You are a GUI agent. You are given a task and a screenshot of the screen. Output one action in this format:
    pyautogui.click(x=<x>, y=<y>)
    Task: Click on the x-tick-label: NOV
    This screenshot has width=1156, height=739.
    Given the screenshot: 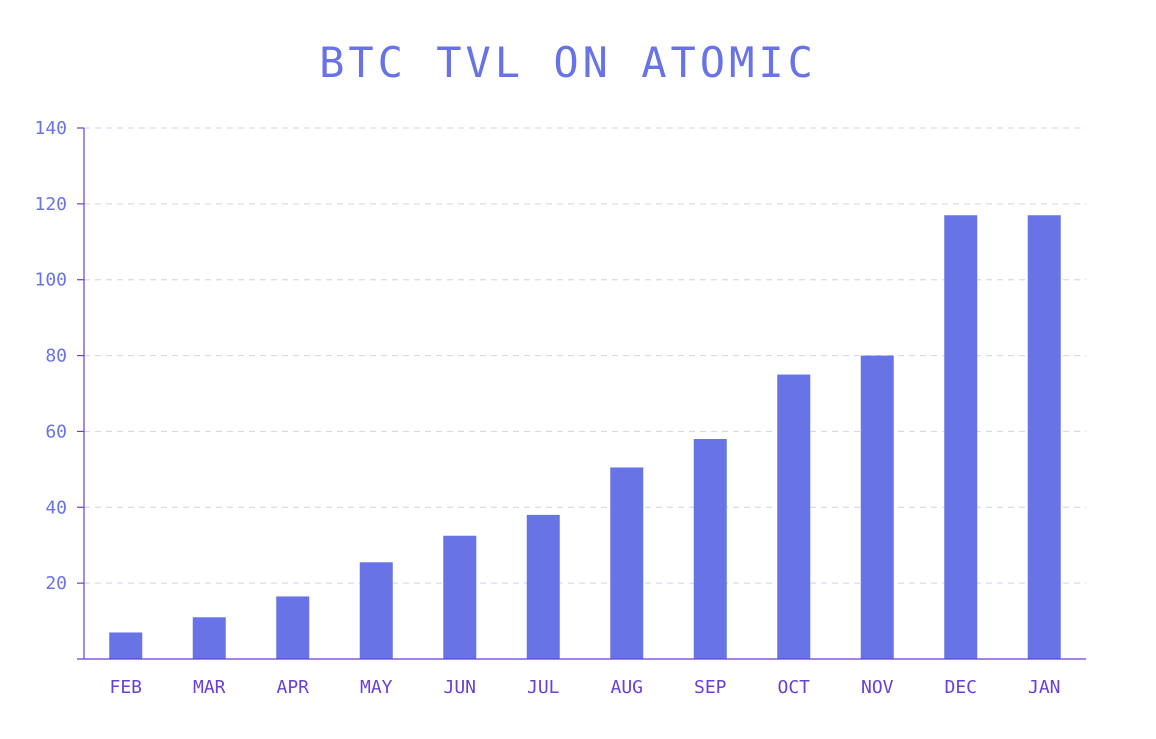 What is the action you would take?
    pyautogui.click(x=877, y=687)
    